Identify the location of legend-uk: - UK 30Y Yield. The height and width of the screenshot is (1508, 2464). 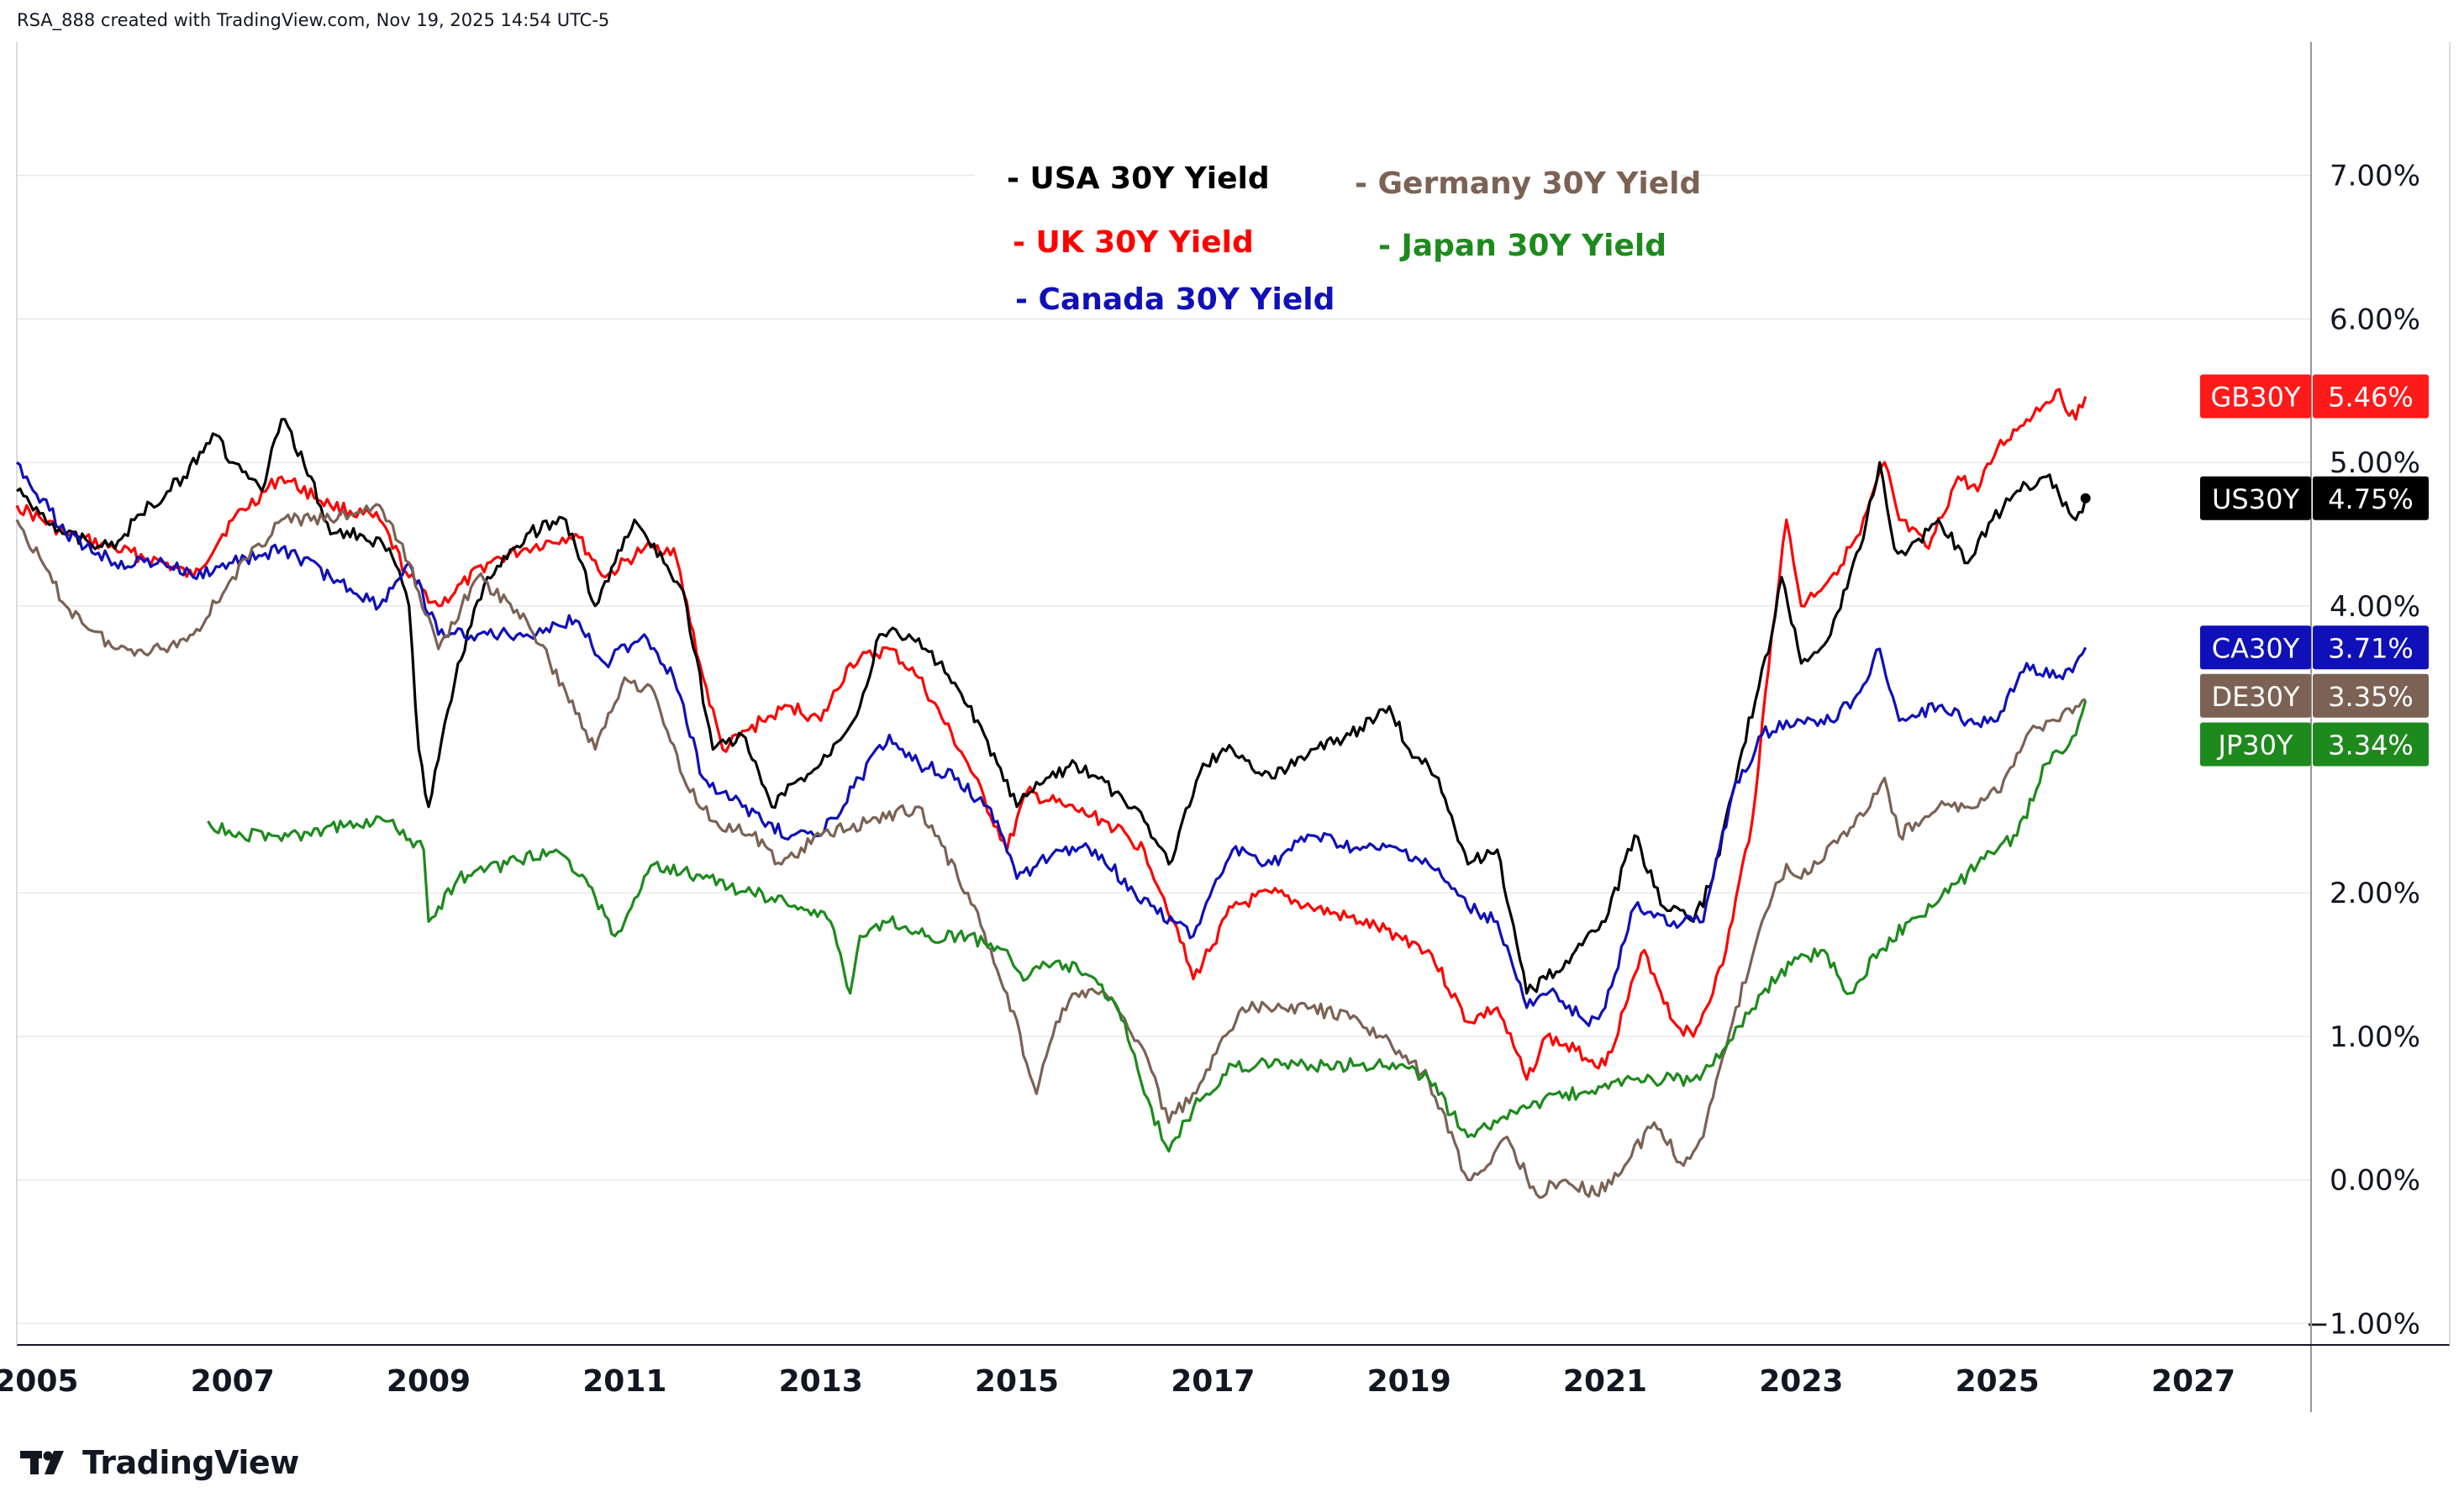
(1133, 242).